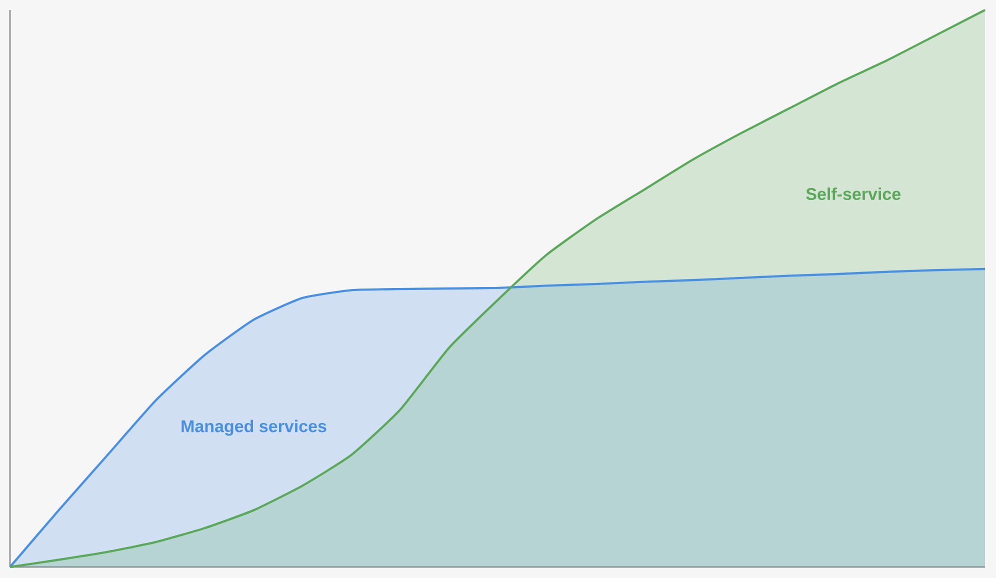  What do you see at coordinates (853, 194) in the screenshot?
I see `series-label: Self-service` at bounding box center [853, 194].